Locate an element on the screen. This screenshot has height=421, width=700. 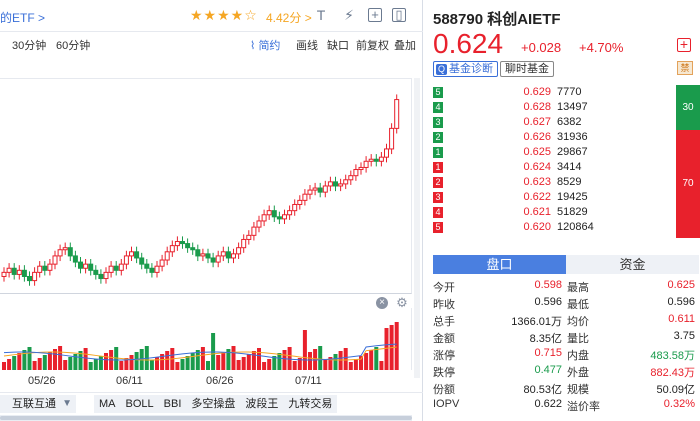
level-volume: 19425 is located at coordinates (572, 197).